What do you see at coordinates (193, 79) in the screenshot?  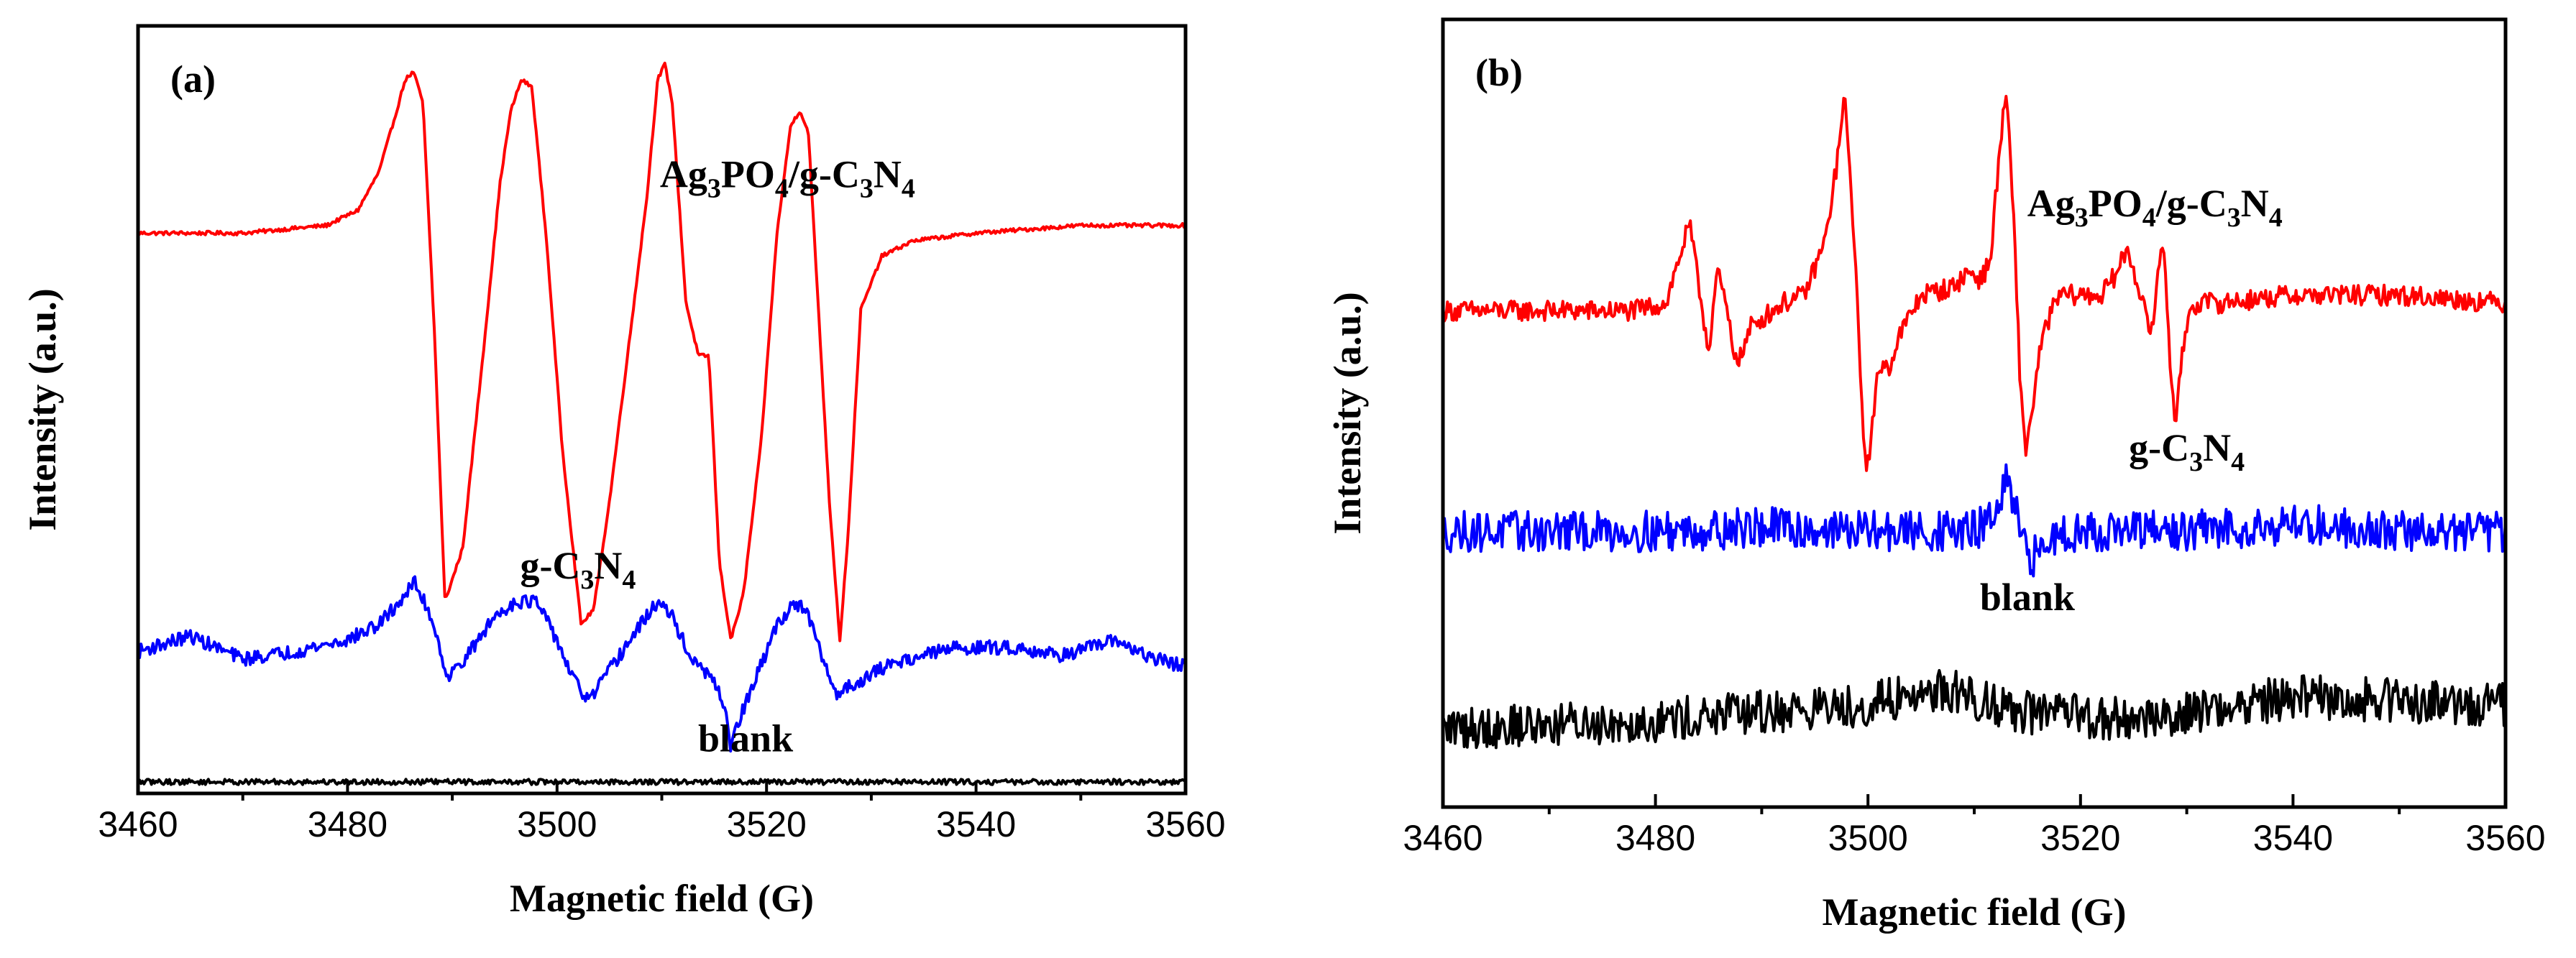 I see `panel-label: (a)` at bounding box center [193, 79].